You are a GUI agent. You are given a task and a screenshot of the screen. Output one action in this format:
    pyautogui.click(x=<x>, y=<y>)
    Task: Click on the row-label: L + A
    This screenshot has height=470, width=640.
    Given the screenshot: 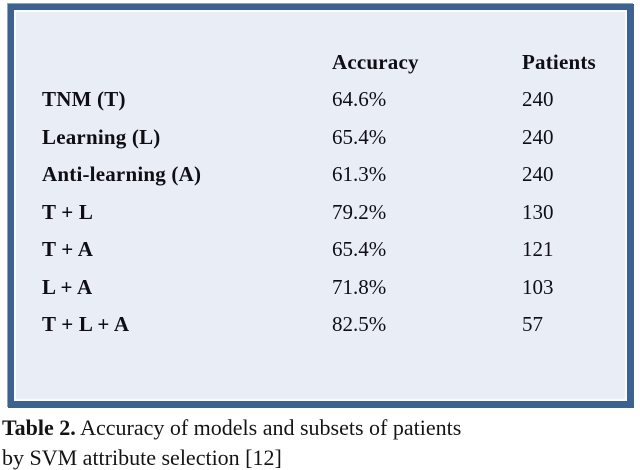 What is the action you would take?
    pyautogui.click(x=67, y=286)
    